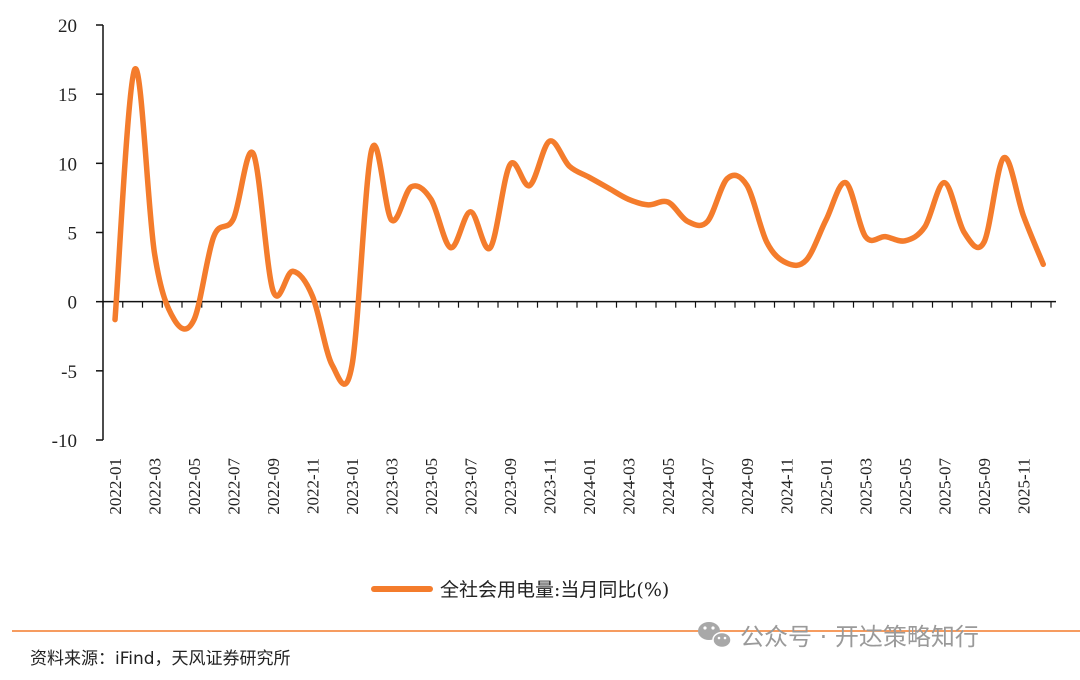 The height and width of the screenshot is (680, 1080). What do you see at coordinates (510, 486) in the screenshot?
I see `x-tick-label: 2023-09` at bounding box center [510, 486].